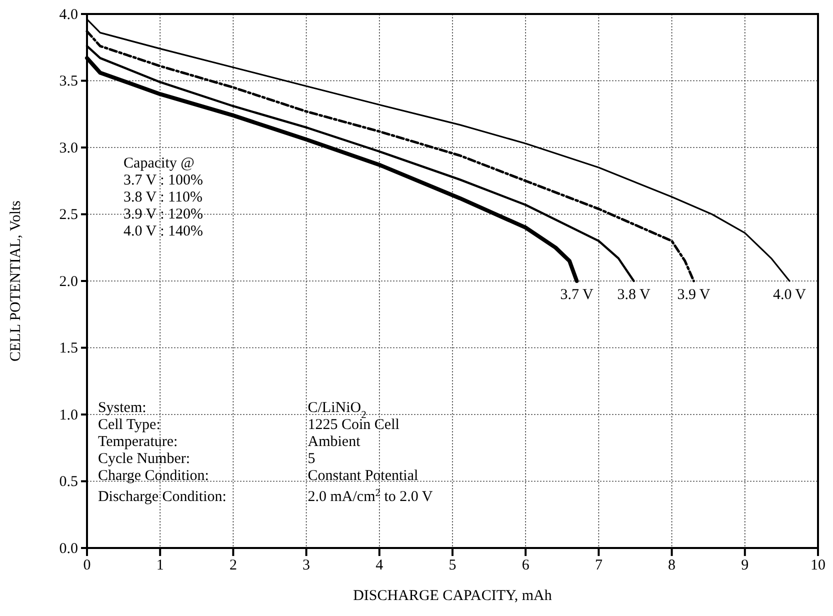 The image size is (833, 616). What do you see at coordinates (672, 566) in the screenshot?
I see `x-tick-label: 8` at bounding box center [672, 566].